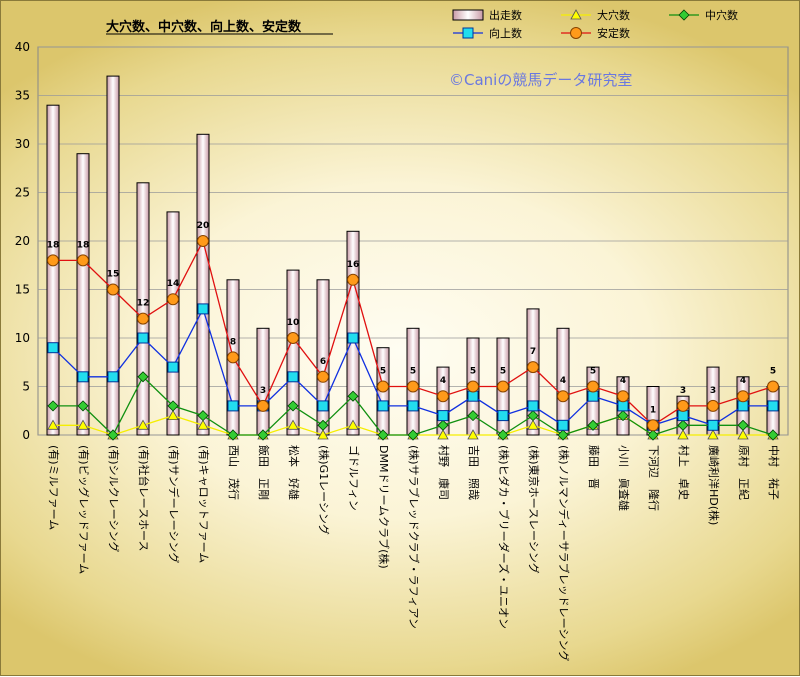  Describe the element at coordinates (22, 144) in the screenshot. I see `y-tick-label: 30` at that location.